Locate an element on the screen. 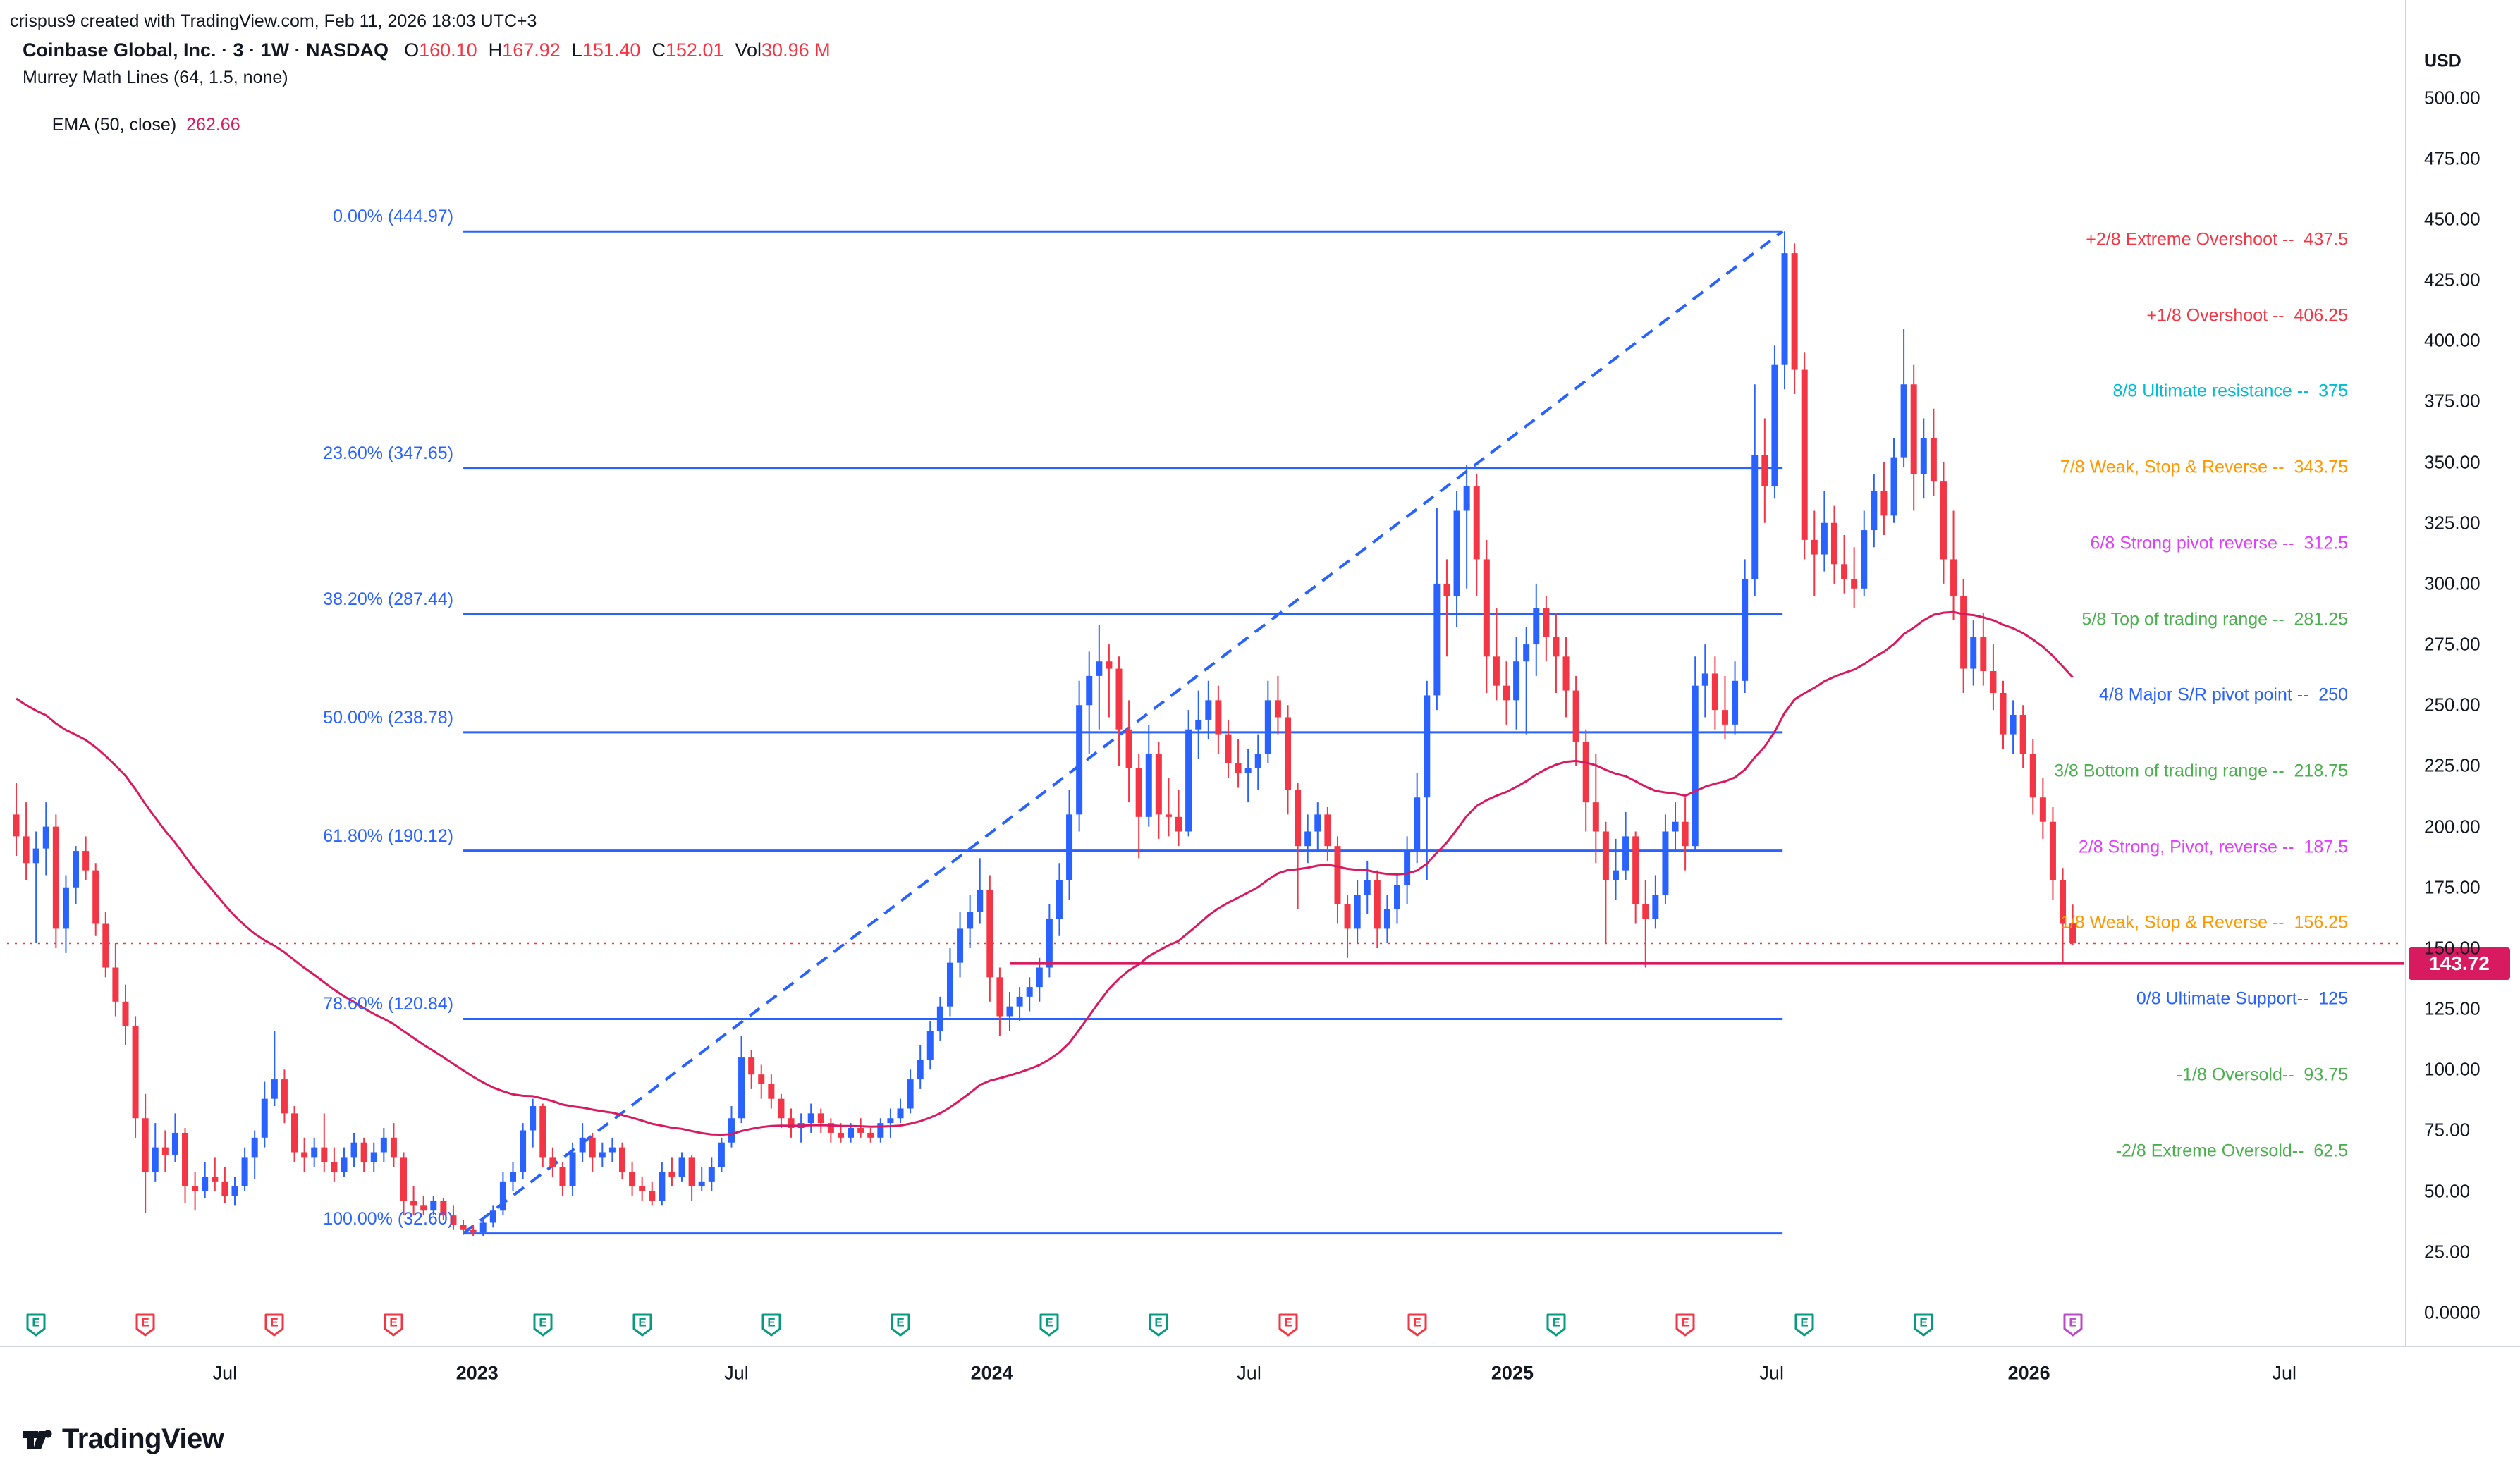 Image resolution: width=2520 pixels, height=1479 pixels. price-tick: 75.00 is located at coordinates (2447, 1130).